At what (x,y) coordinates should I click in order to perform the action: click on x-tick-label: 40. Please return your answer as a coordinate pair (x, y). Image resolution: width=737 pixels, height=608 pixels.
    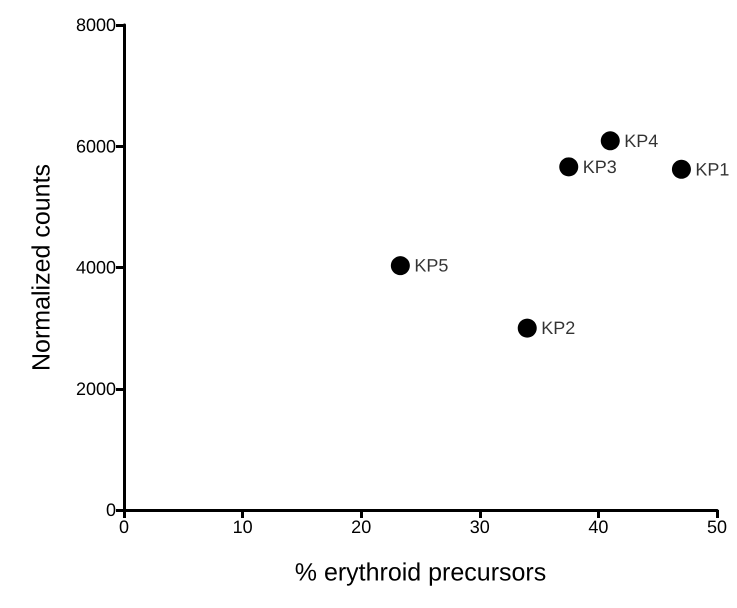
    Looking at the image, I should click on (598, 527).